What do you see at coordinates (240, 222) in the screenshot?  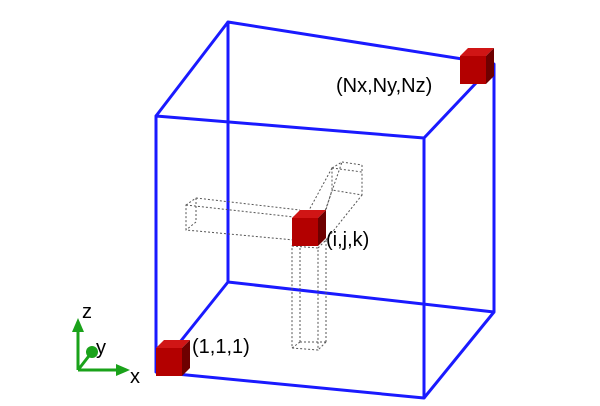 I see `stencil-arm-x` at bounding box center [240, 222].